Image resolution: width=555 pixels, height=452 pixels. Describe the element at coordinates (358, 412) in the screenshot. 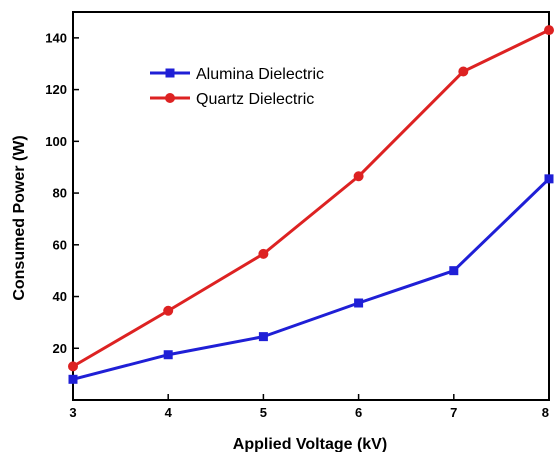

I see `x-tick-label: 6` at that location.